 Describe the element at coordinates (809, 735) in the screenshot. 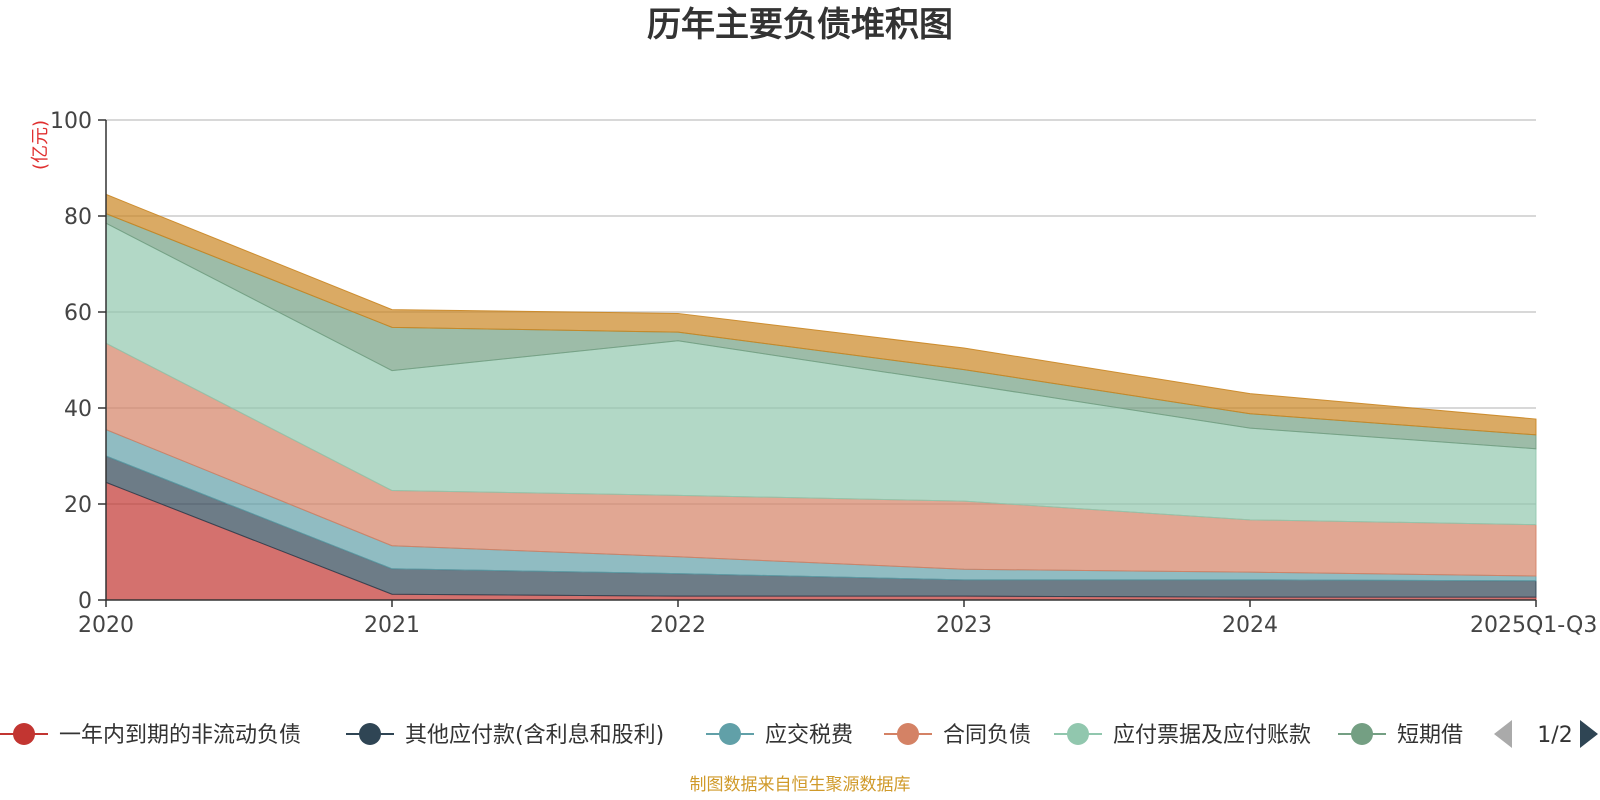

I see `legend-label: 应交税费` at that location.